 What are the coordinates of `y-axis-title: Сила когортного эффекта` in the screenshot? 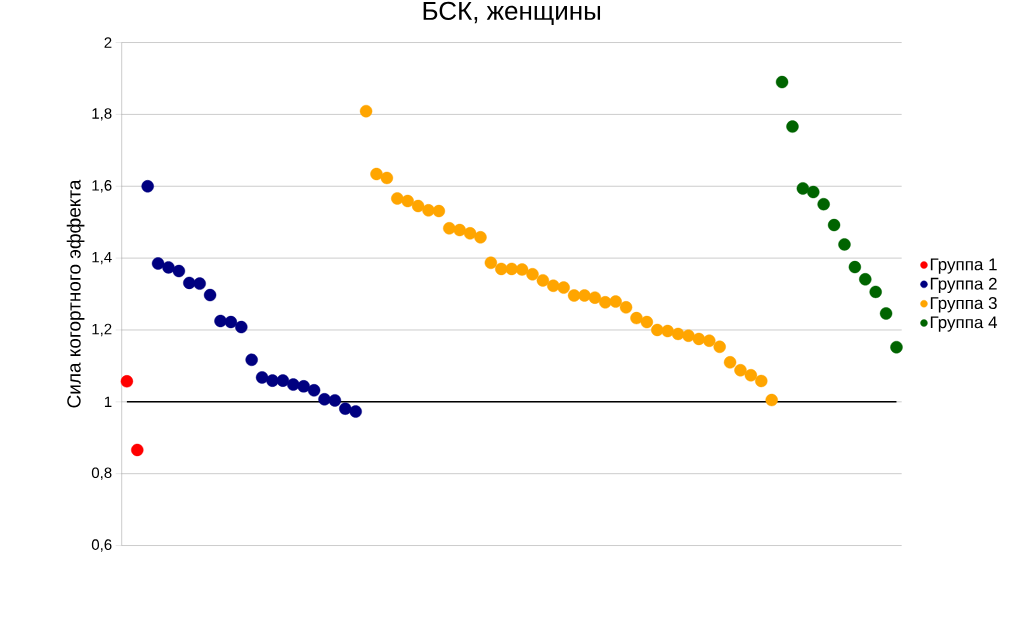 It's located at (75, 293).